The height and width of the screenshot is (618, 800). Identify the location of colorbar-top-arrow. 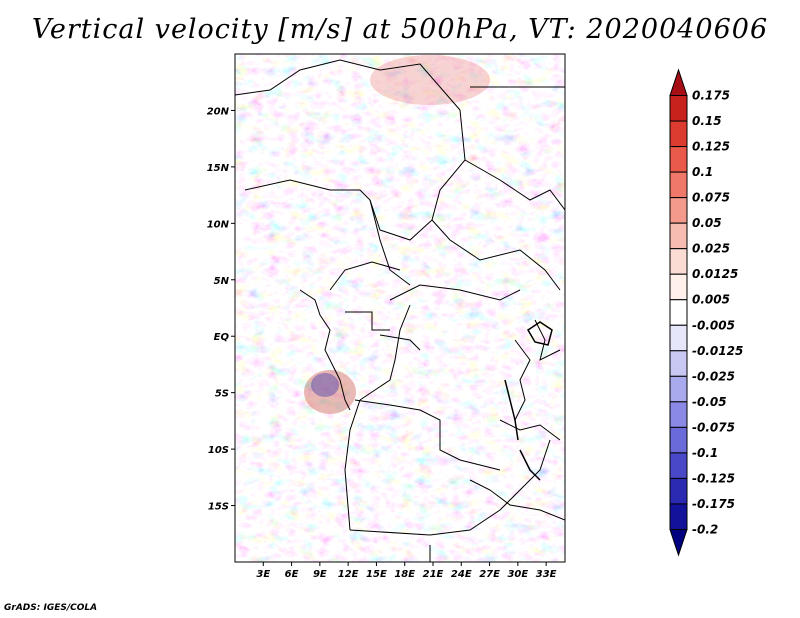
(678, 82).